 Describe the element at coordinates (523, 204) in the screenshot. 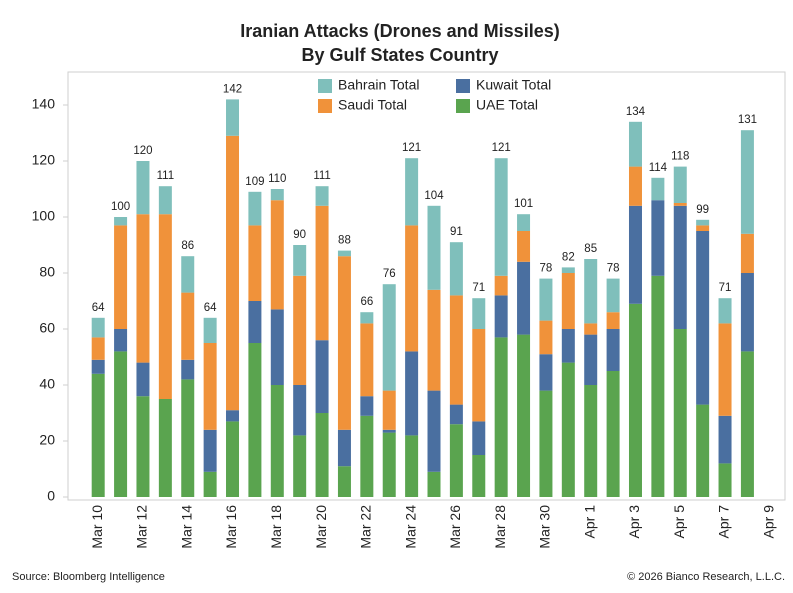

I see `total-label: 101` at that location.